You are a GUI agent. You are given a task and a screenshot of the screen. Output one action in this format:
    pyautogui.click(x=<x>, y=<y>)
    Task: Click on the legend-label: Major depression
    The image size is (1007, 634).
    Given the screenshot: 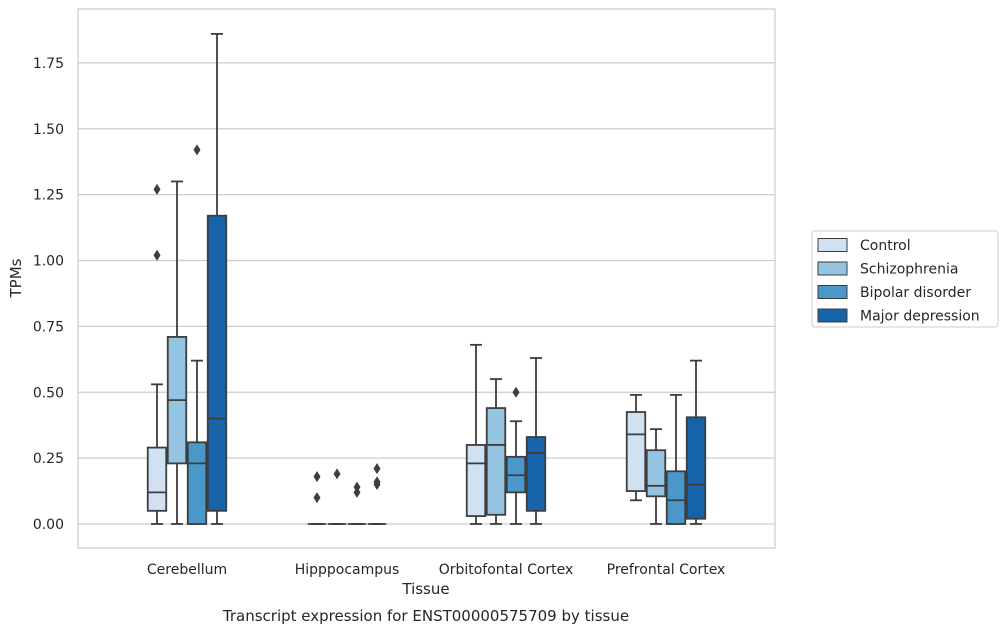 What is the action you would take?
    pyautogui.click(x=920, y=317)
    